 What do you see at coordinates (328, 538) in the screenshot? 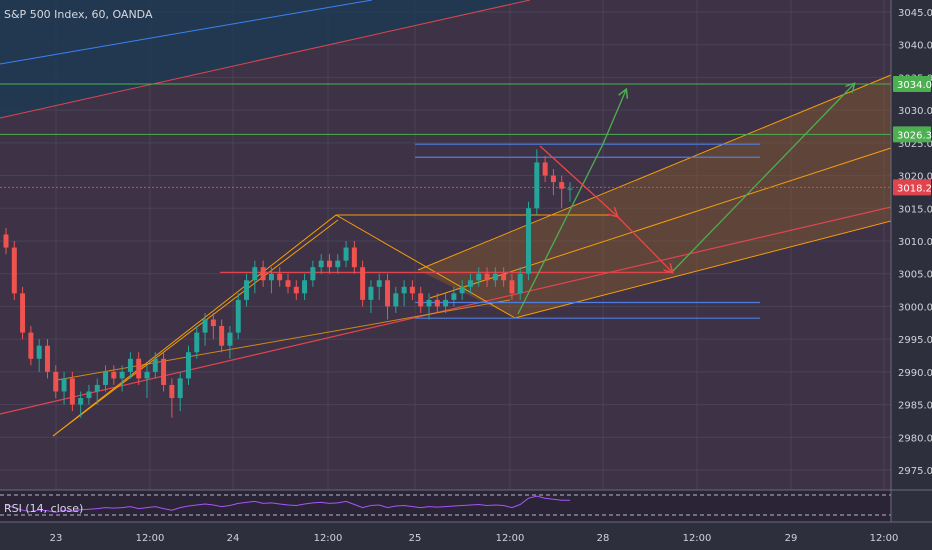
I see `x-tick-label-3: 12:00` at bounding box center [328, 538].